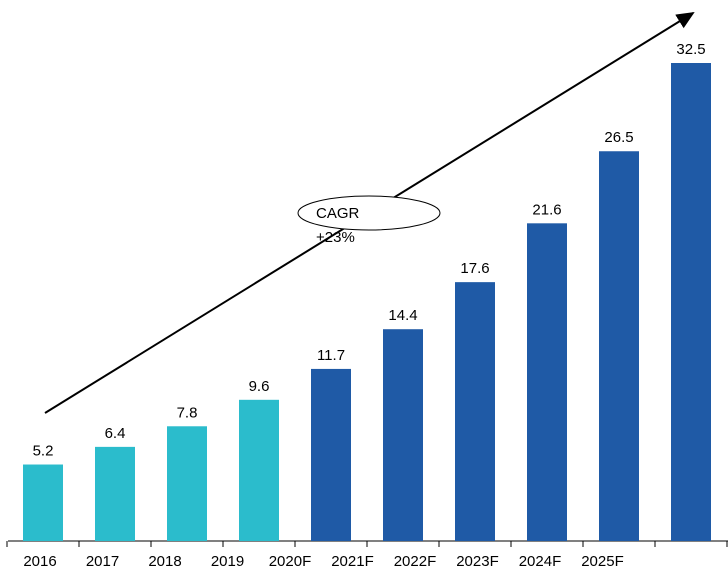 The width and height of the screenshot is (728, 571). What do you see at coordinates (618, 137) in the screenshot?
I see `value-label: 26.5` at bounding box center [618, 137].